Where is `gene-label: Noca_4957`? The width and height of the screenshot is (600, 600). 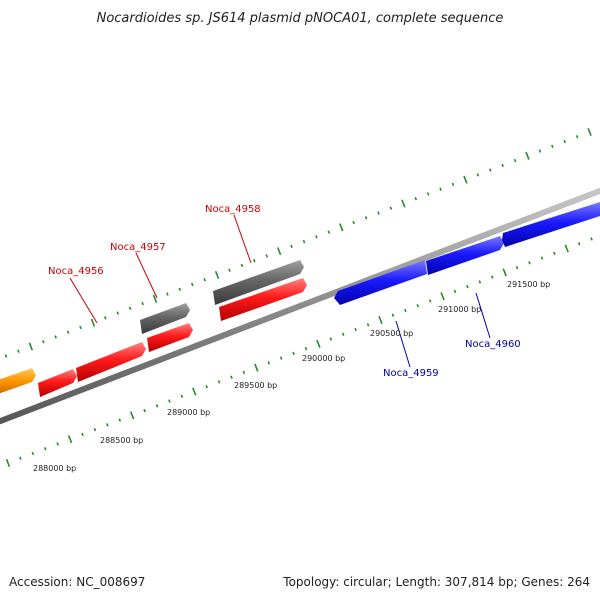 gene-label: Noca_4957 is located at coordinates (138, 247).